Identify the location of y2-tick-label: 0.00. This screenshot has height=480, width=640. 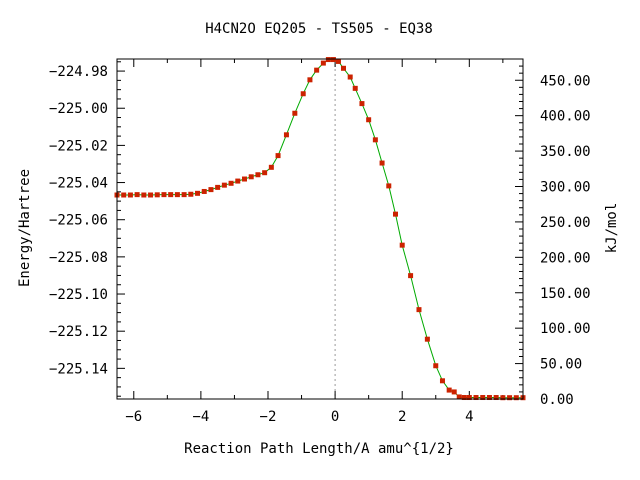
(557, 400).